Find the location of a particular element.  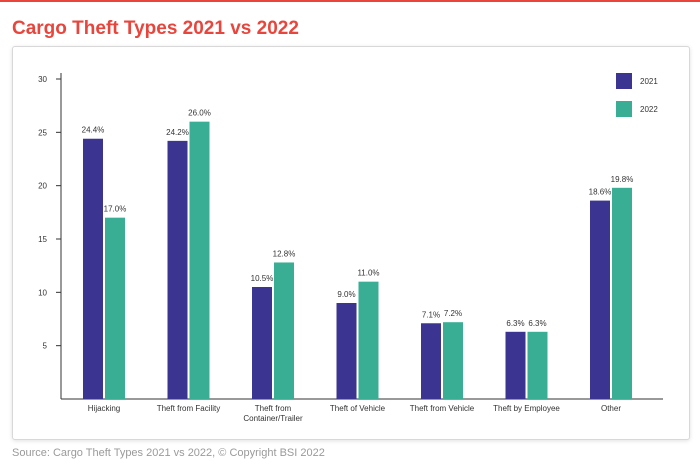

data-label: 17.0% is located at coordinates (115, 209).